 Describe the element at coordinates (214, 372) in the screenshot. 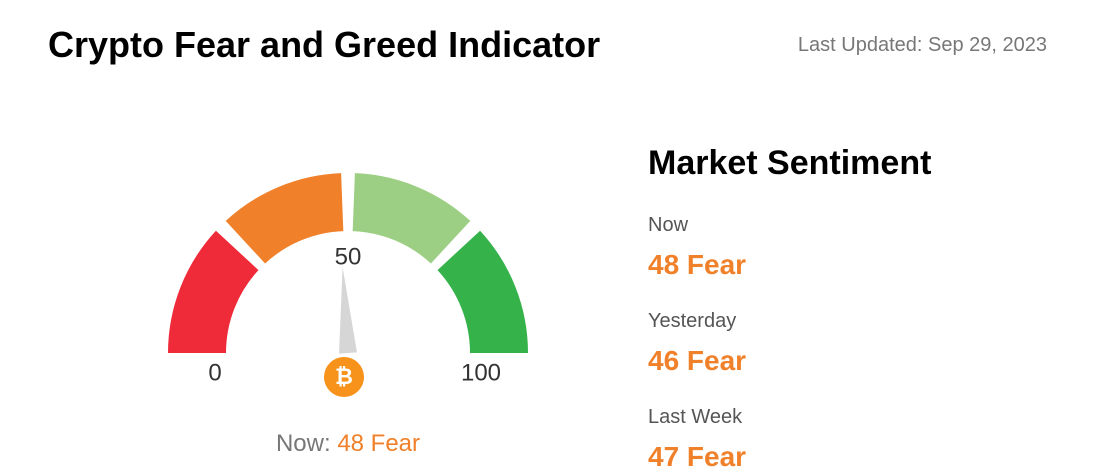

I see `gauge-tick-label: 0` at that location.